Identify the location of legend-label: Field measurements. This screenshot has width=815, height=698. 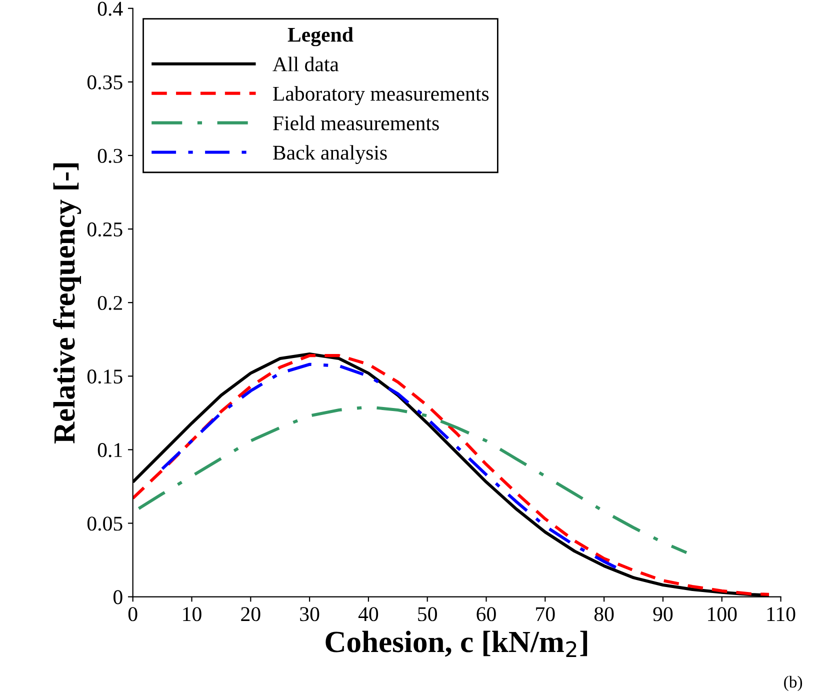
(356, 123).